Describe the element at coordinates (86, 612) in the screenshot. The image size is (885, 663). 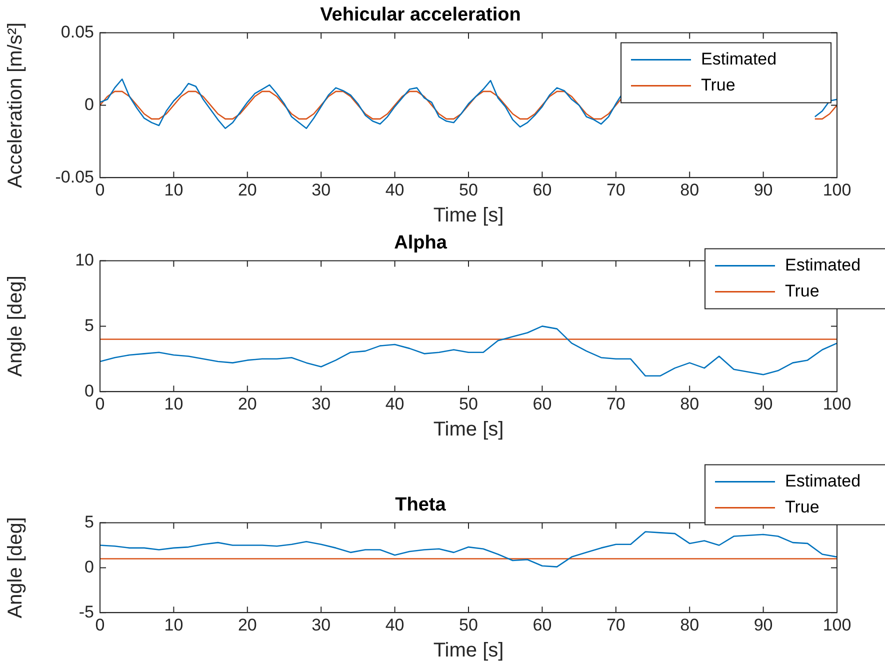
I see `y-tick-label: -5` at that location.